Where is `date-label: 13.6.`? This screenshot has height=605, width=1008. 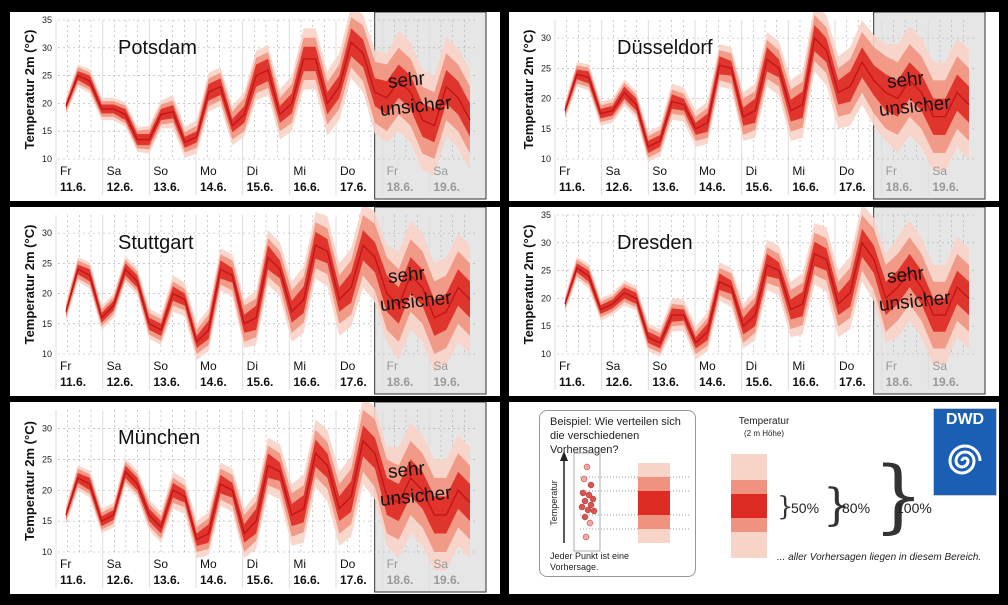 date-label: 13.6. is located at coordinates (166, 382).